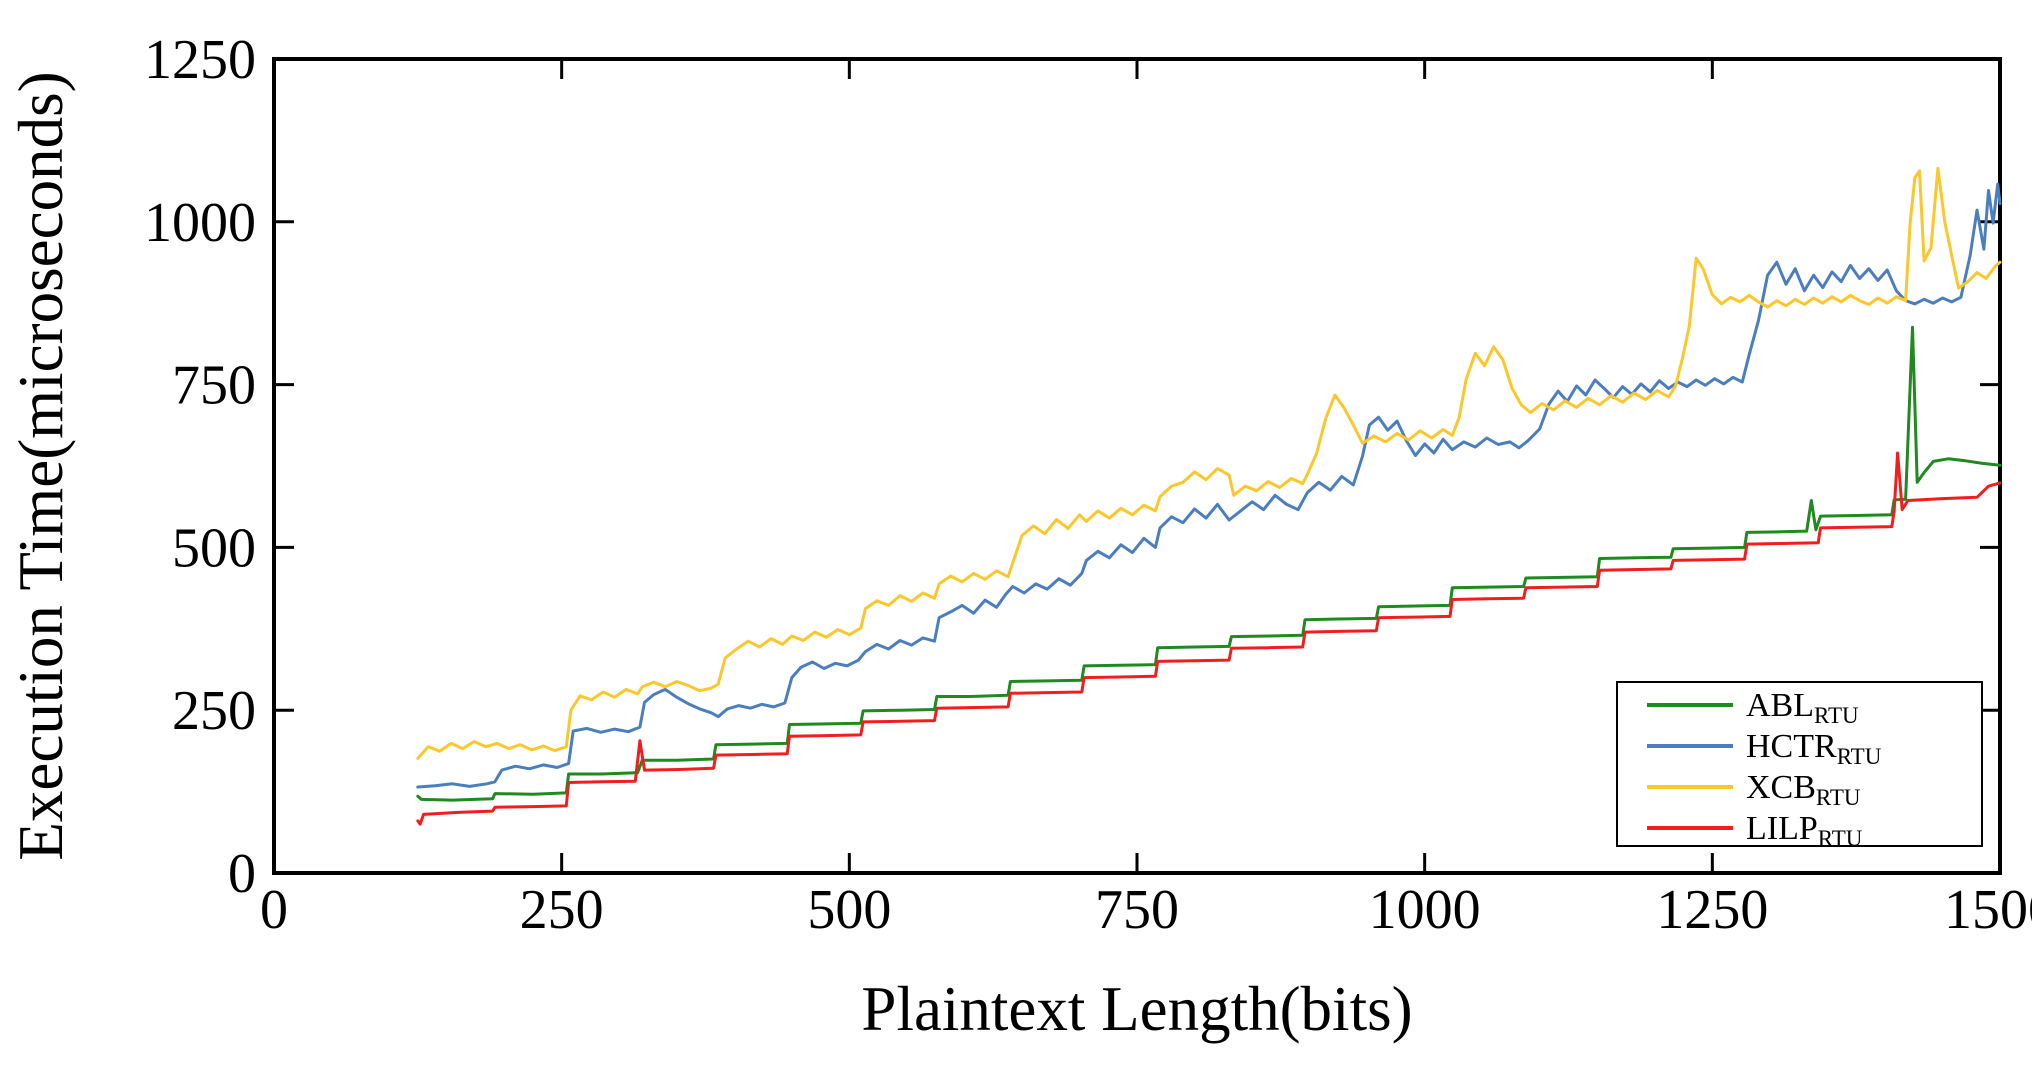  What do you see at coordinates (1137, 910) in the screenshot?
I see `x-tick-label: 750` at bounding box center [1137, 910].